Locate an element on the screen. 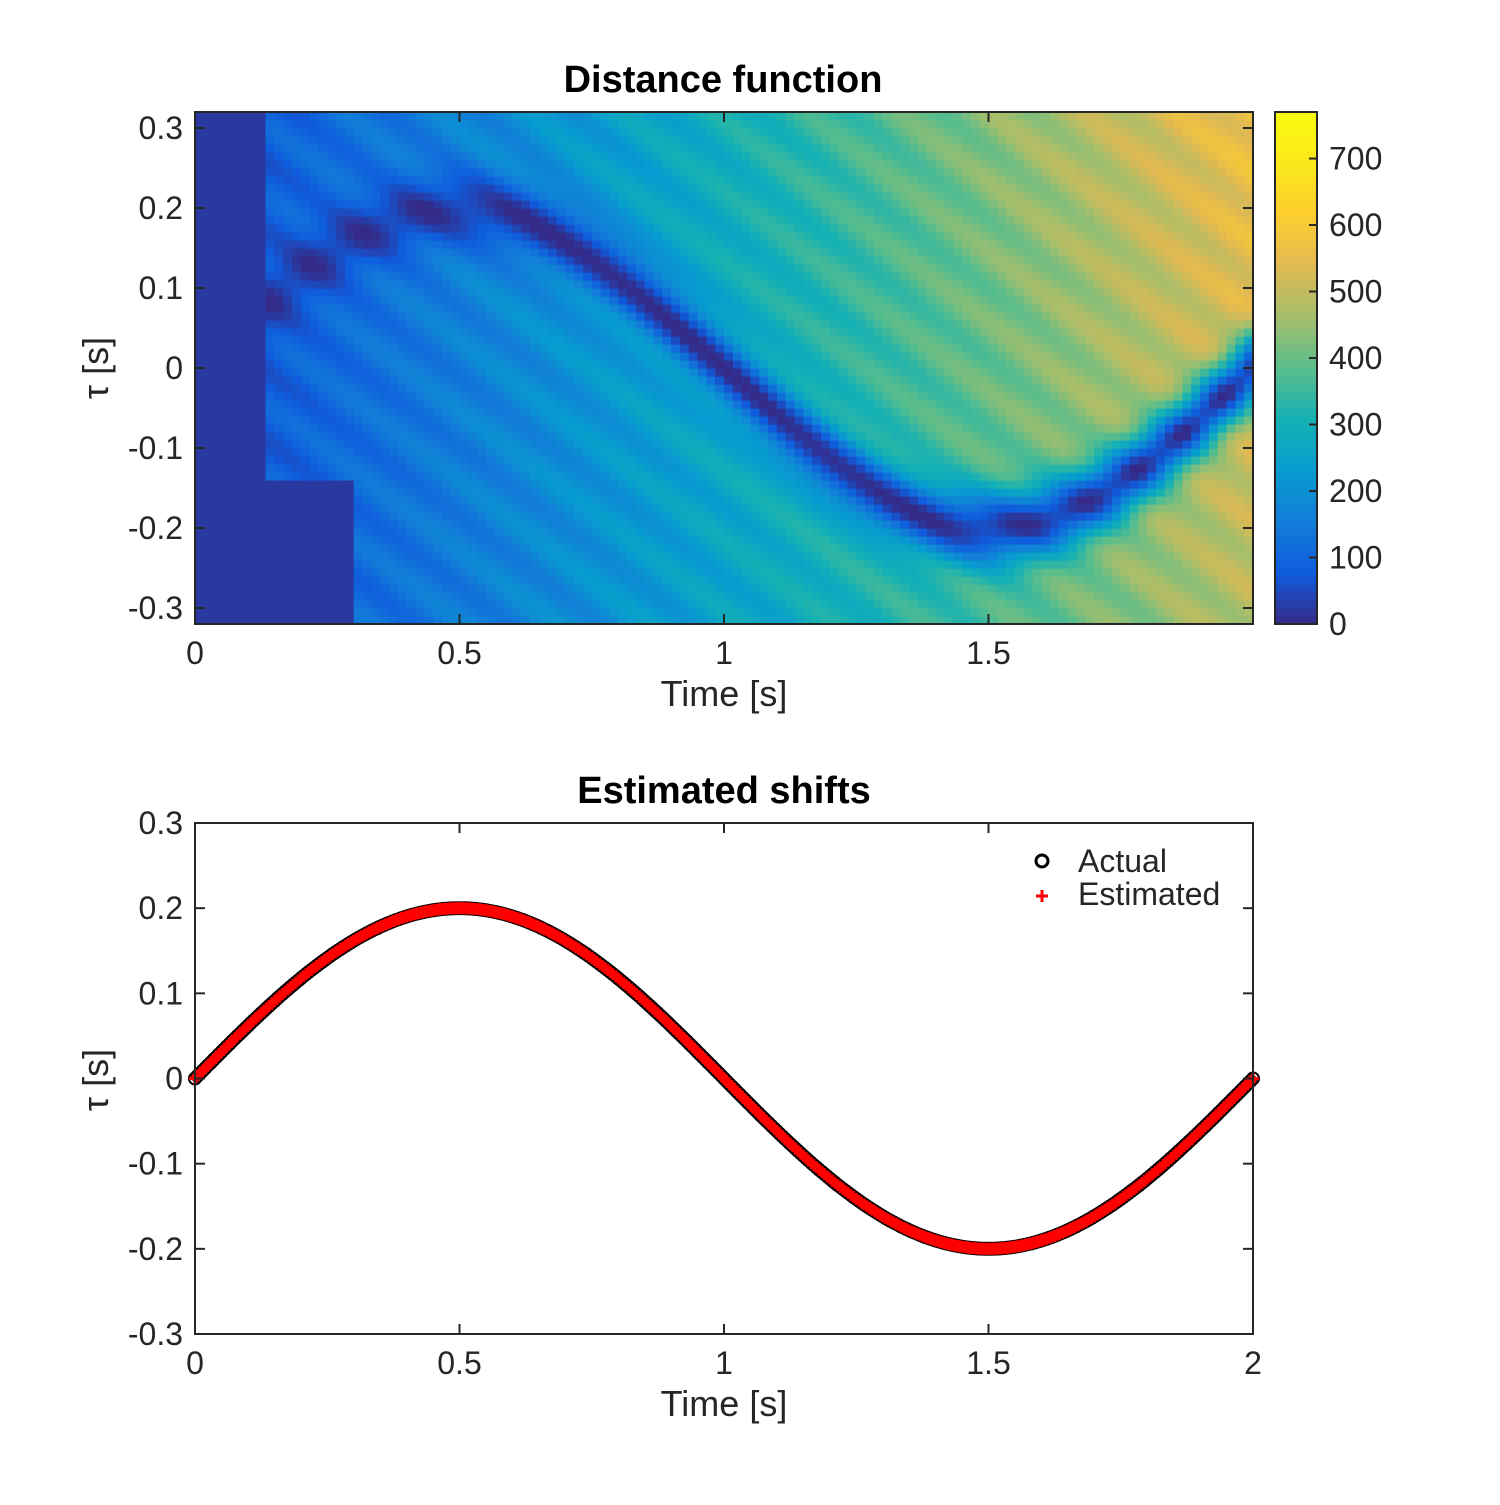 This screenshot has width=1500, height=1505. shifts-y-tick-label: -0.3 is located at coordinates (155, 1334).